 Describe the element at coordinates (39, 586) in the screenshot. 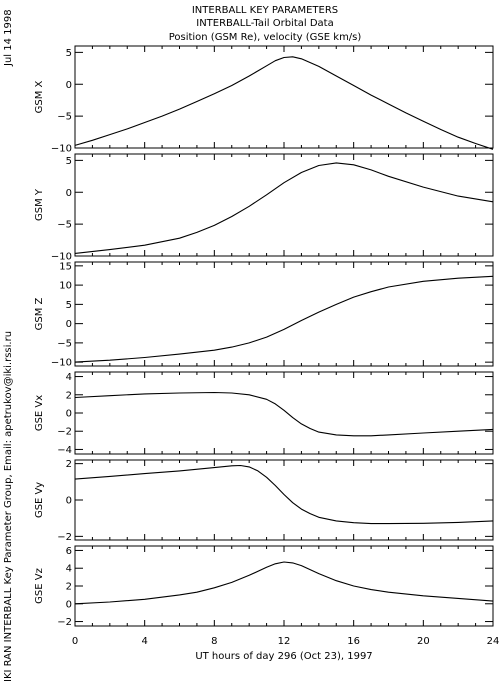

I see `y-axis-label-gse-vz: GSE Vz` at that location.